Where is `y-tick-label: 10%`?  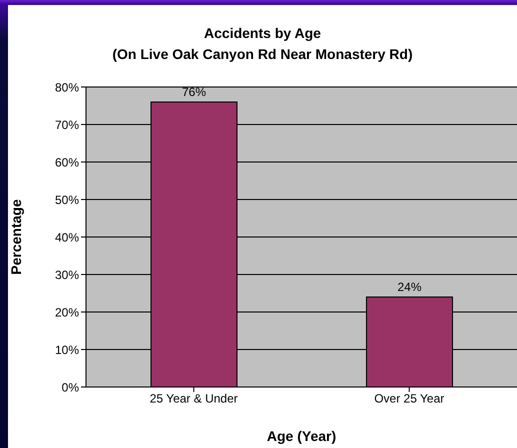 y-tick-label: 10% is located at coordinates (67, 349).